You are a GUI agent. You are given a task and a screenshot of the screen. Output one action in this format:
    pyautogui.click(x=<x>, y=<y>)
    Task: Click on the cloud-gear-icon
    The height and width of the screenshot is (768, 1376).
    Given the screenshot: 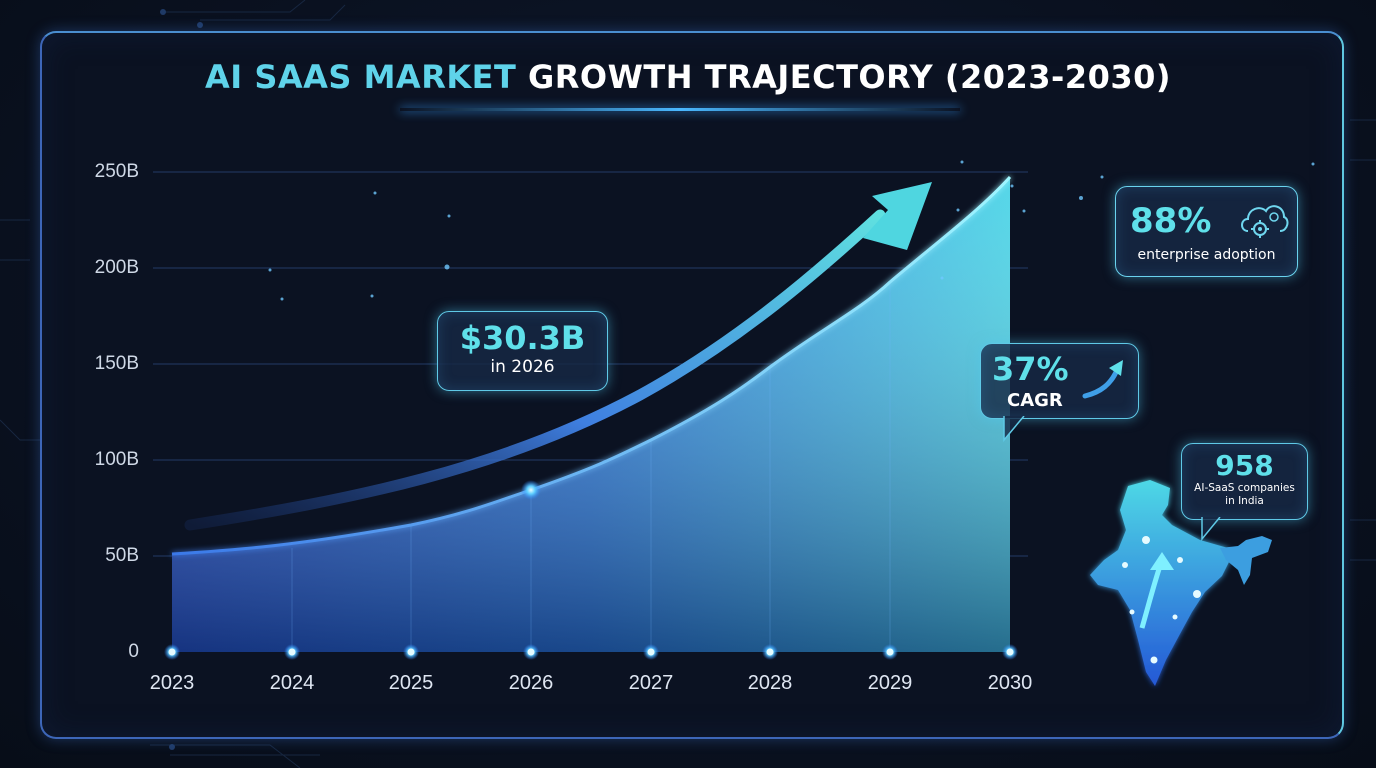 What is the action you would take?
    pyautogui.click(x=1265, y=221)
    